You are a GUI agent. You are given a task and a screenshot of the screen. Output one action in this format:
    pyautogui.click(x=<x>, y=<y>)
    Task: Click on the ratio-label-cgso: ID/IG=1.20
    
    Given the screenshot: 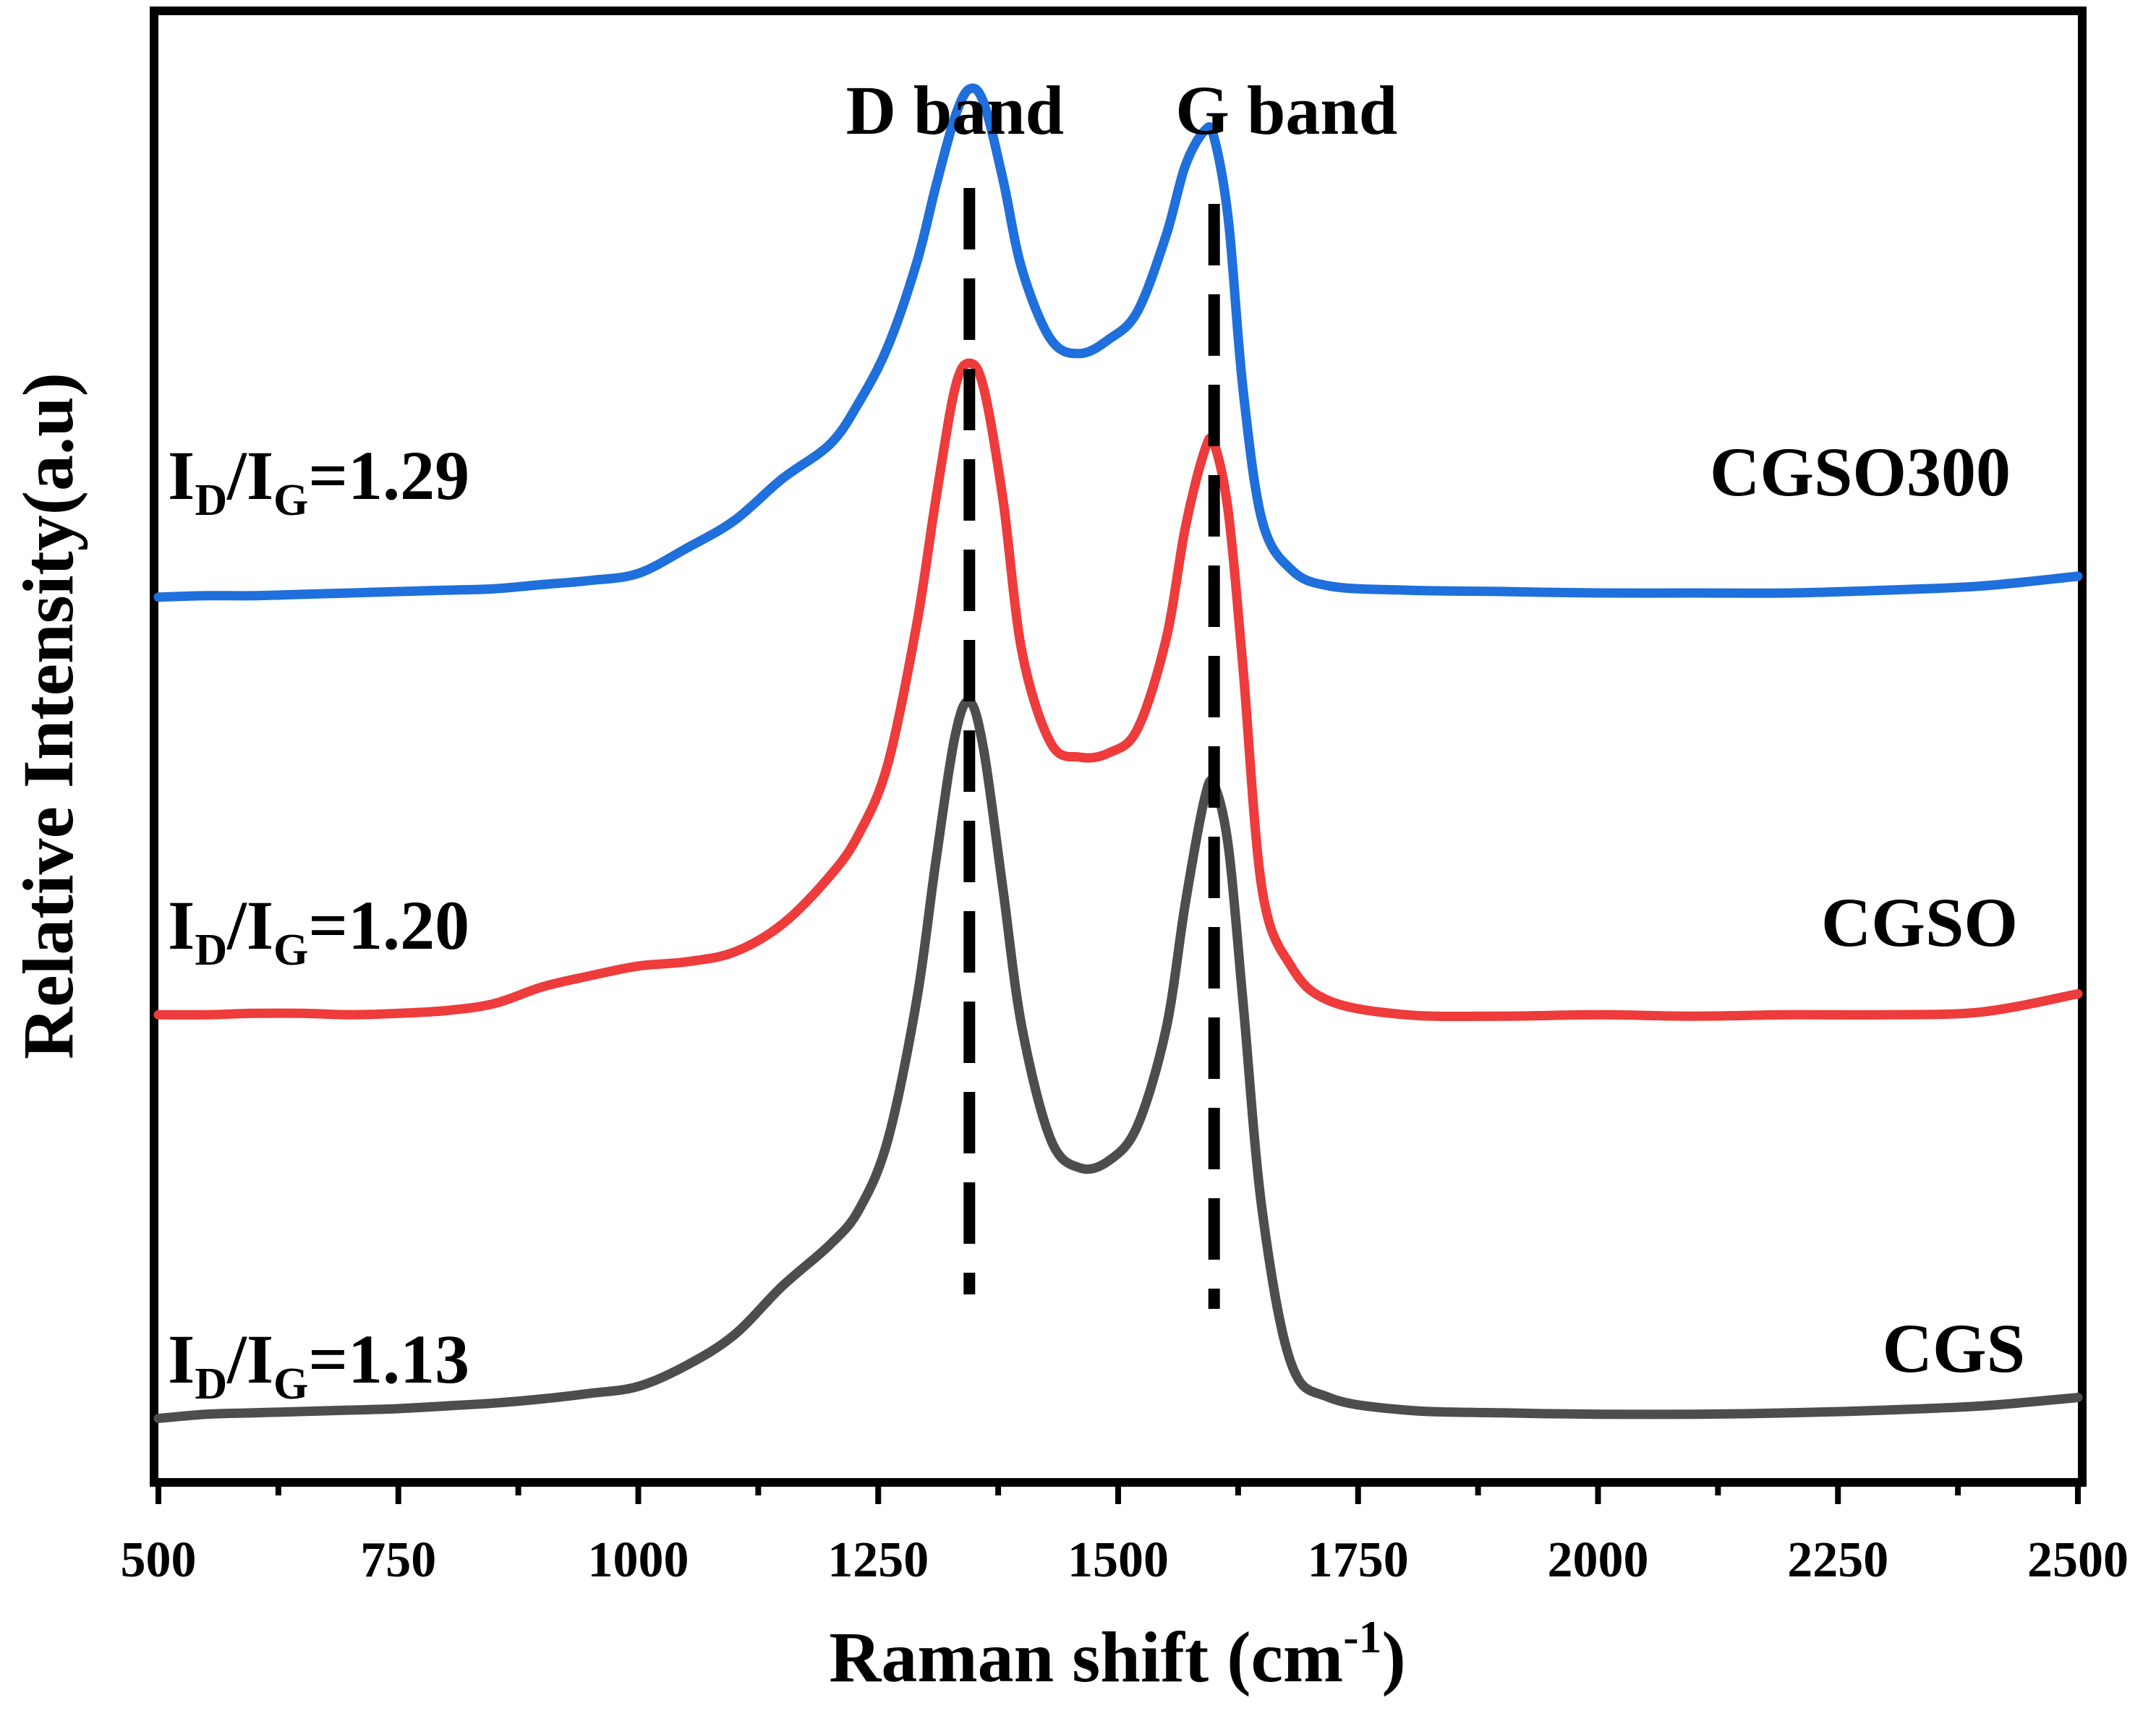 What is the action you would take?
    pyautogui.click(x=318, y=931)
    